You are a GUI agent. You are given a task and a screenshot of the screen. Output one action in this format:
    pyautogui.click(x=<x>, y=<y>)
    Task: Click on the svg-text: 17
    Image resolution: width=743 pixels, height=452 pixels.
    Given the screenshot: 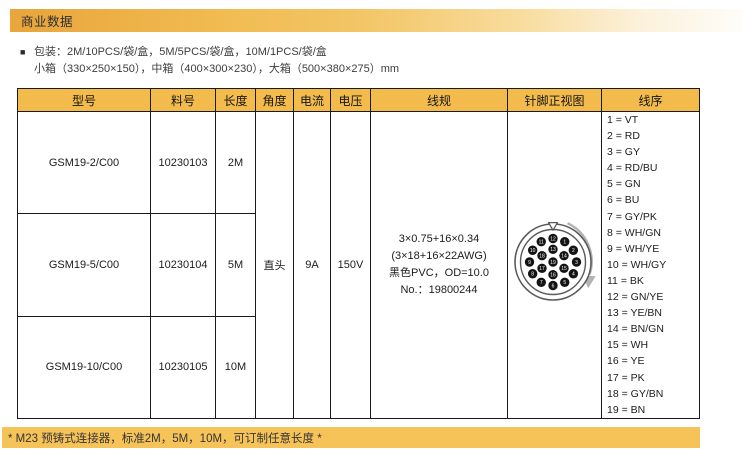 What is the action you would take?
    pyautogui.click(x=542, y=270)
    